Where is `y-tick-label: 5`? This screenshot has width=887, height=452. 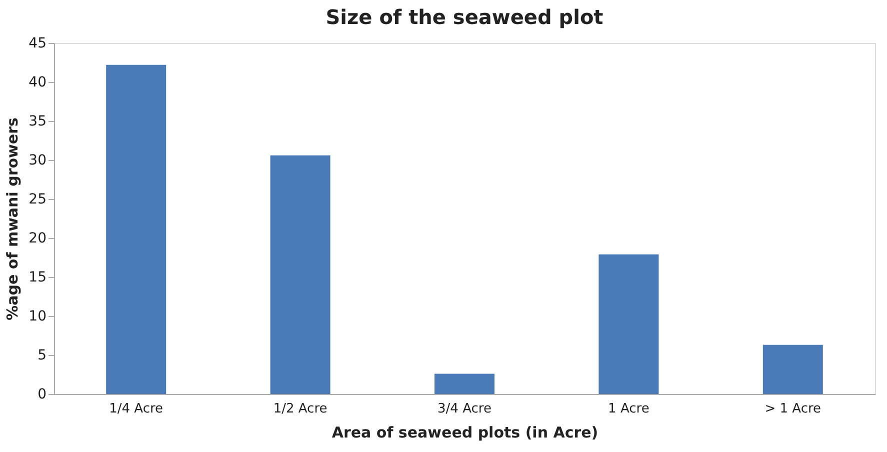
y-tick-label: 5 is located at coordinates (42, 356).